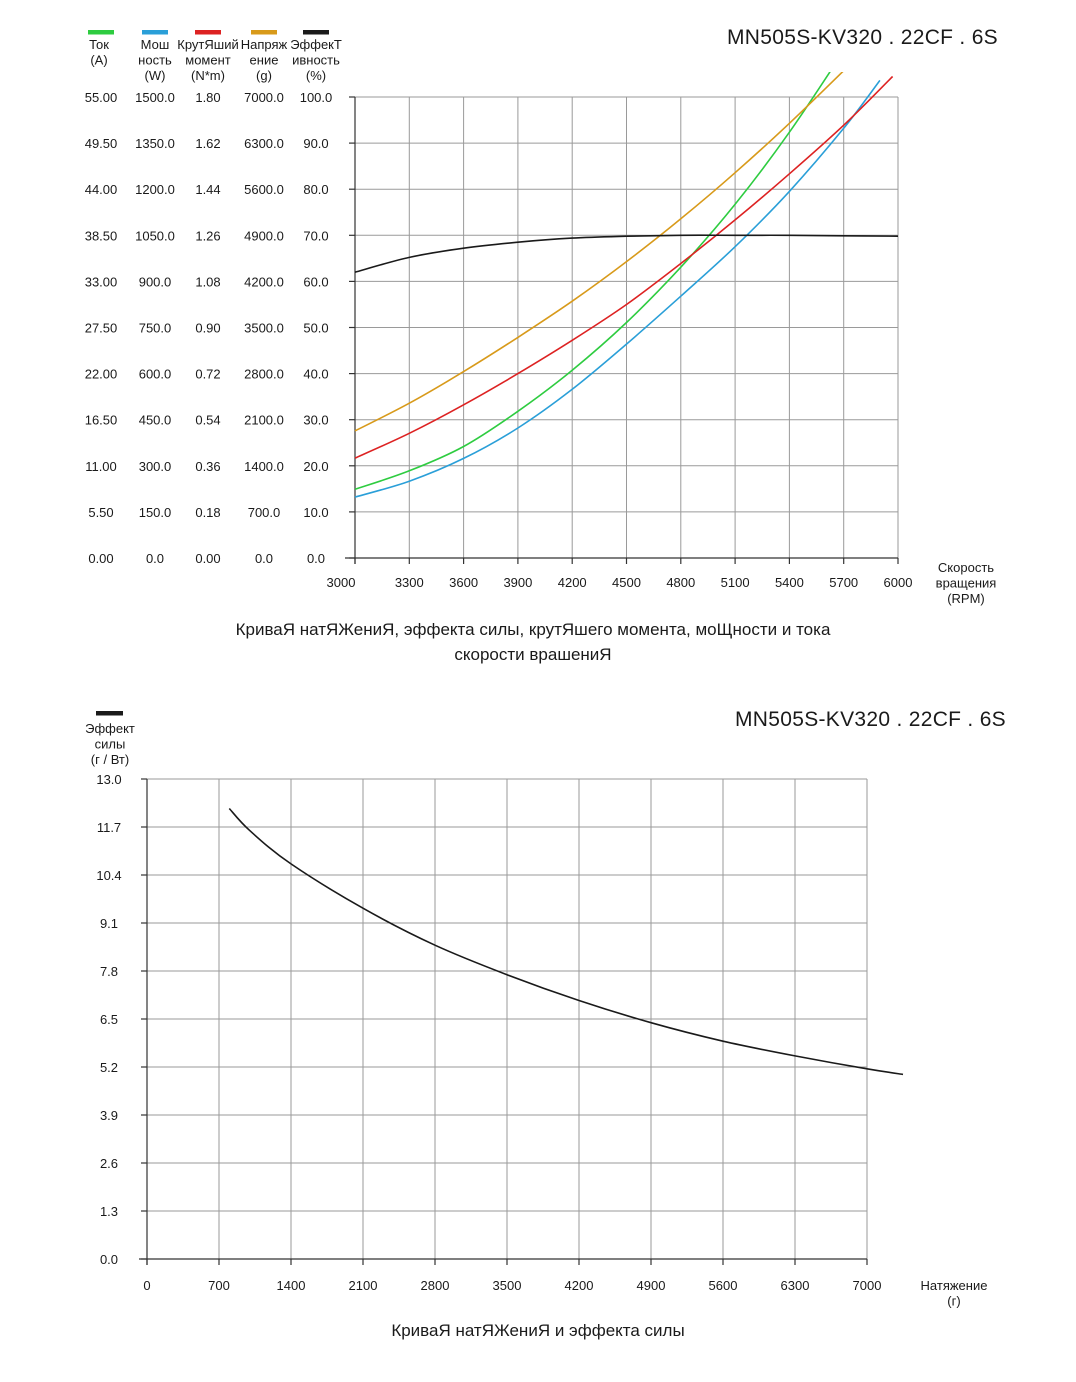  Describe the element at coordinates (264, 328) in the screenshot. I see `chart1-y-tick-label: 3500.0` at that location.